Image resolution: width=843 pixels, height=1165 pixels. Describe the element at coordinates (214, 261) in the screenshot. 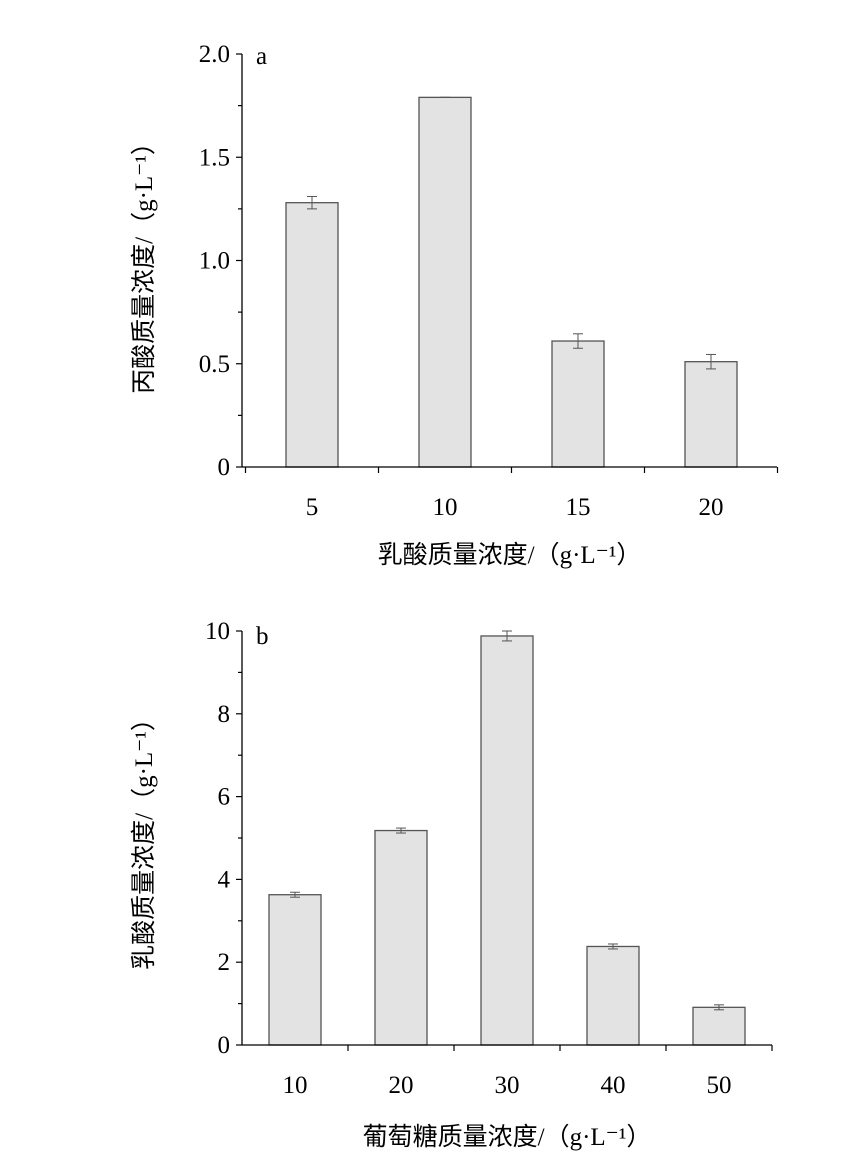

I see `y-tick-label: 1.0` at that location.